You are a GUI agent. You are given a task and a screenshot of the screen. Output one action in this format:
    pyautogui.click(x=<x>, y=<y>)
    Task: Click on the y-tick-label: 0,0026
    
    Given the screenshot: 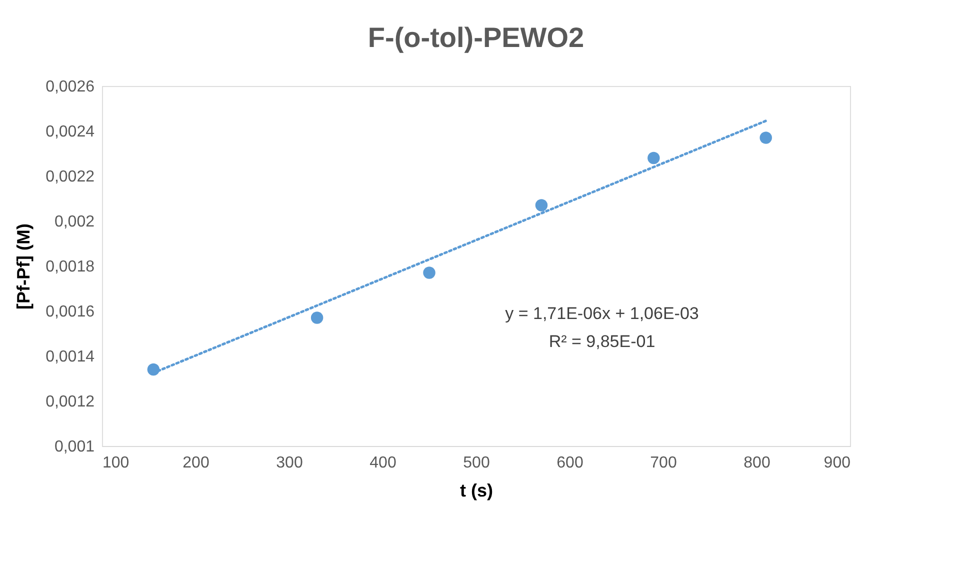 What is the action you would take?
    pyautogui.click(x=70, y=87)
    